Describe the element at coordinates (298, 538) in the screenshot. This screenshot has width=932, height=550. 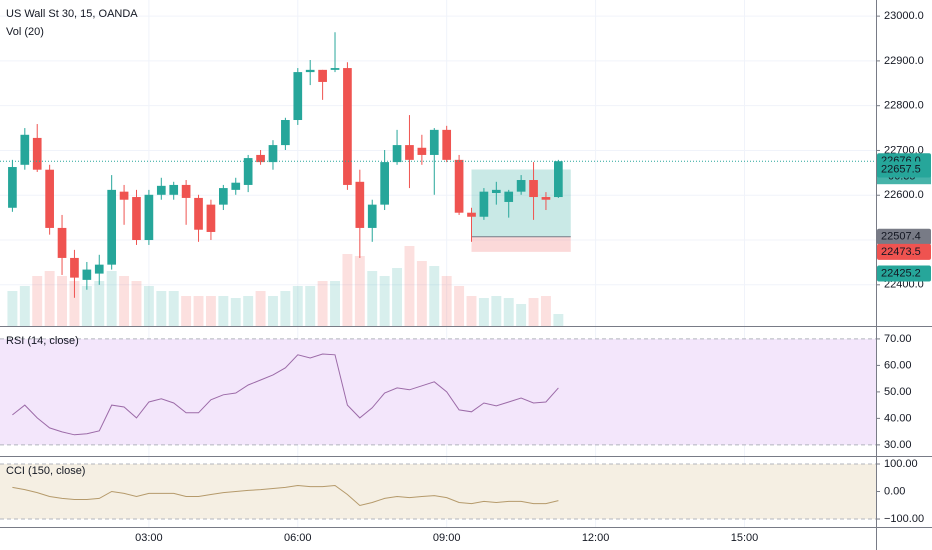
I see `x-tick-label: 06:00` at that location.